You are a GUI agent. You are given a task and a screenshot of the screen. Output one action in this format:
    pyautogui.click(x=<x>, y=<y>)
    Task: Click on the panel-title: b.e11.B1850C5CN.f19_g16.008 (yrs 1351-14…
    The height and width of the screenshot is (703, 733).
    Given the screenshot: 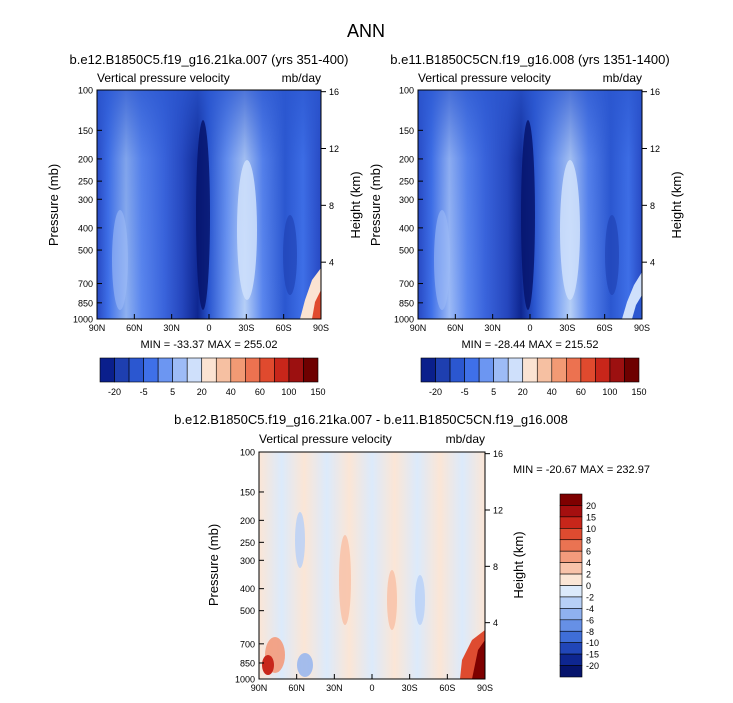 What is the action you would take?
    pyautogui.click(x=529, y=59)
    